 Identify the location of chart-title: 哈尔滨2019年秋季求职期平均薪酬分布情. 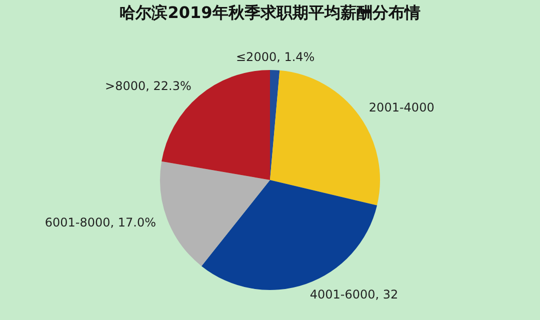
(270, 12).